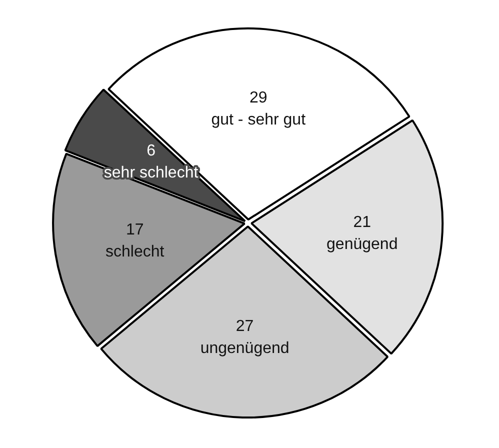  What do you see at coordinates (135, 230) in the screenshot?
I see `data-label: 17` at bounding box center [135, 230].